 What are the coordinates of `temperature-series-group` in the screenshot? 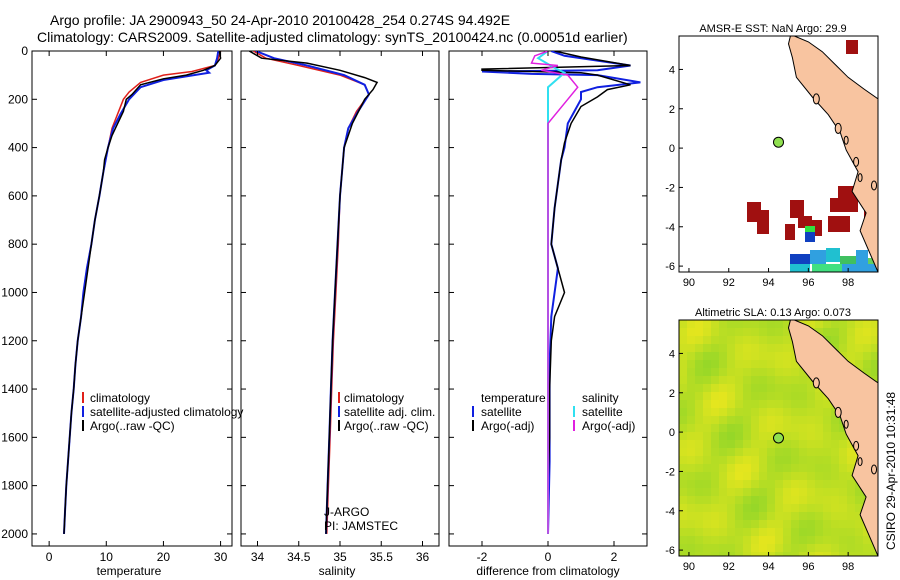 It's located at (142, 292).